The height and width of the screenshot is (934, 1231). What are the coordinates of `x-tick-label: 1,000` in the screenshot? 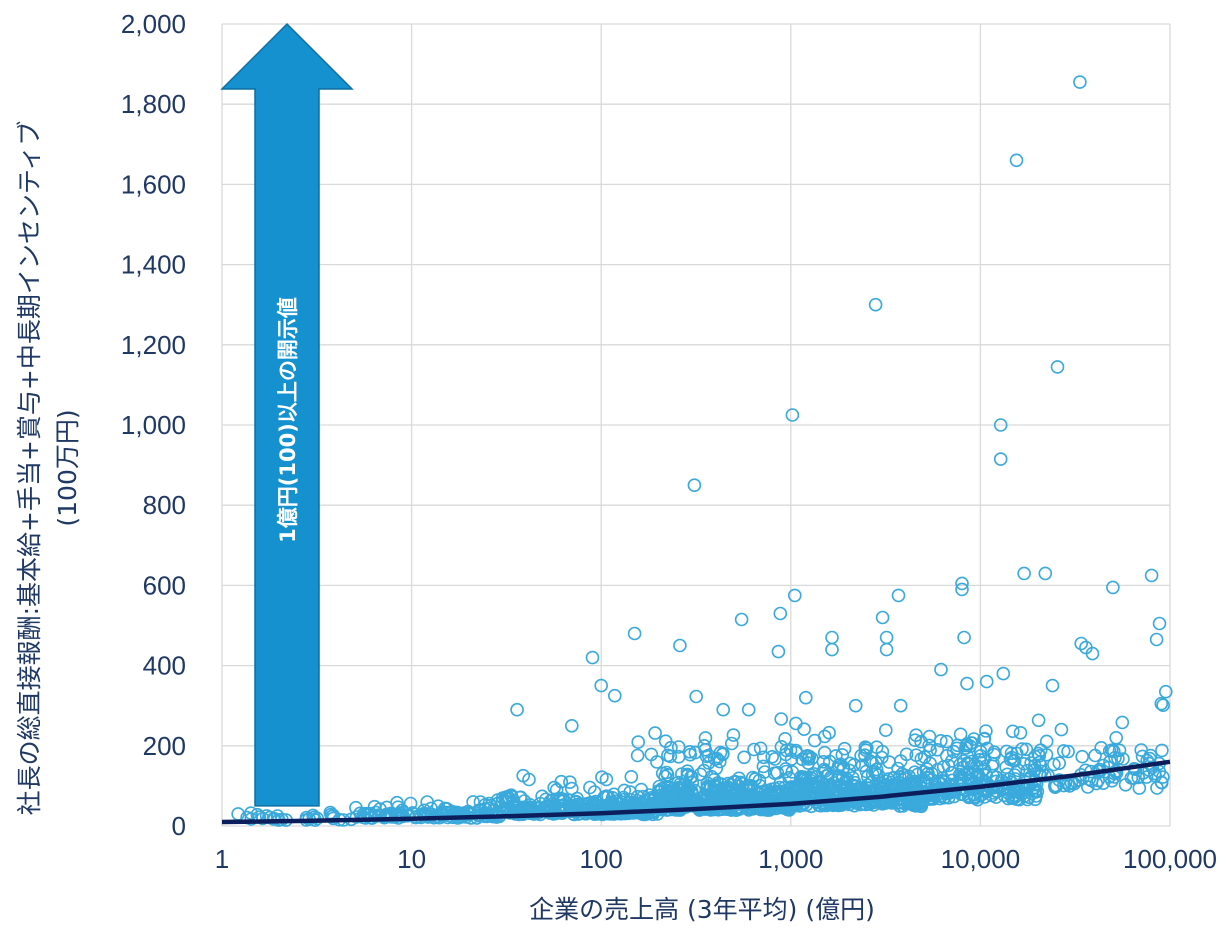 It's located at (790, 859).